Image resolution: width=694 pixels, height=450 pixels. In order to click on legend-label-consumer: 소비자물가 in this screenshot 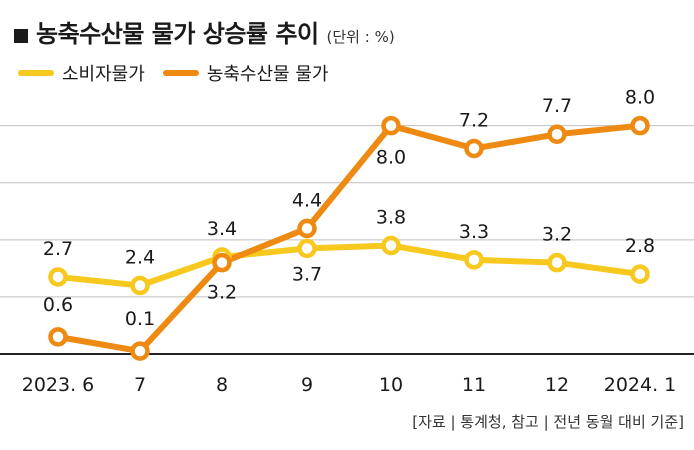, I will do `click(103, 74)`.